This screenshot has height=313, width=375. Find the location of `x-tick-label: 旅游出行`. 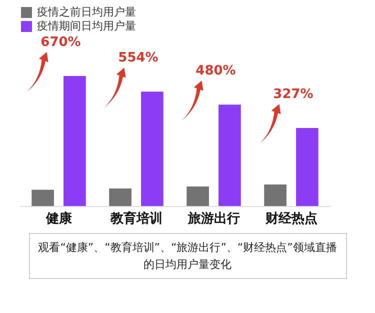

x-tick-label: 旅游出行 is located at coordinates (213, 218).